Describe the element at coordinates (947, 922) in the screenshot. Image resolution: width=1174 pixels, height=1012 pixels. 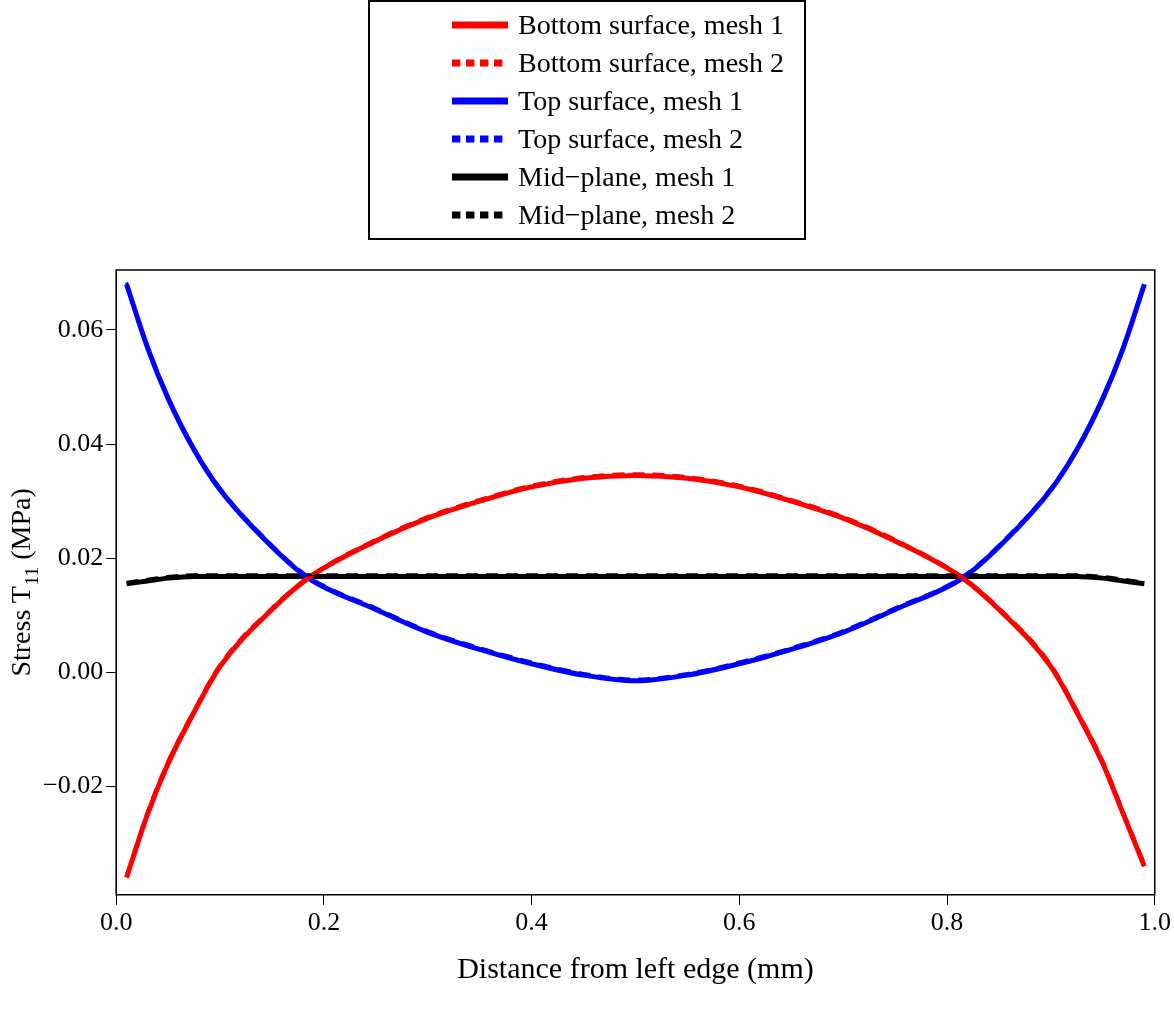
I see `x-tick-label: 0.8` at that location.